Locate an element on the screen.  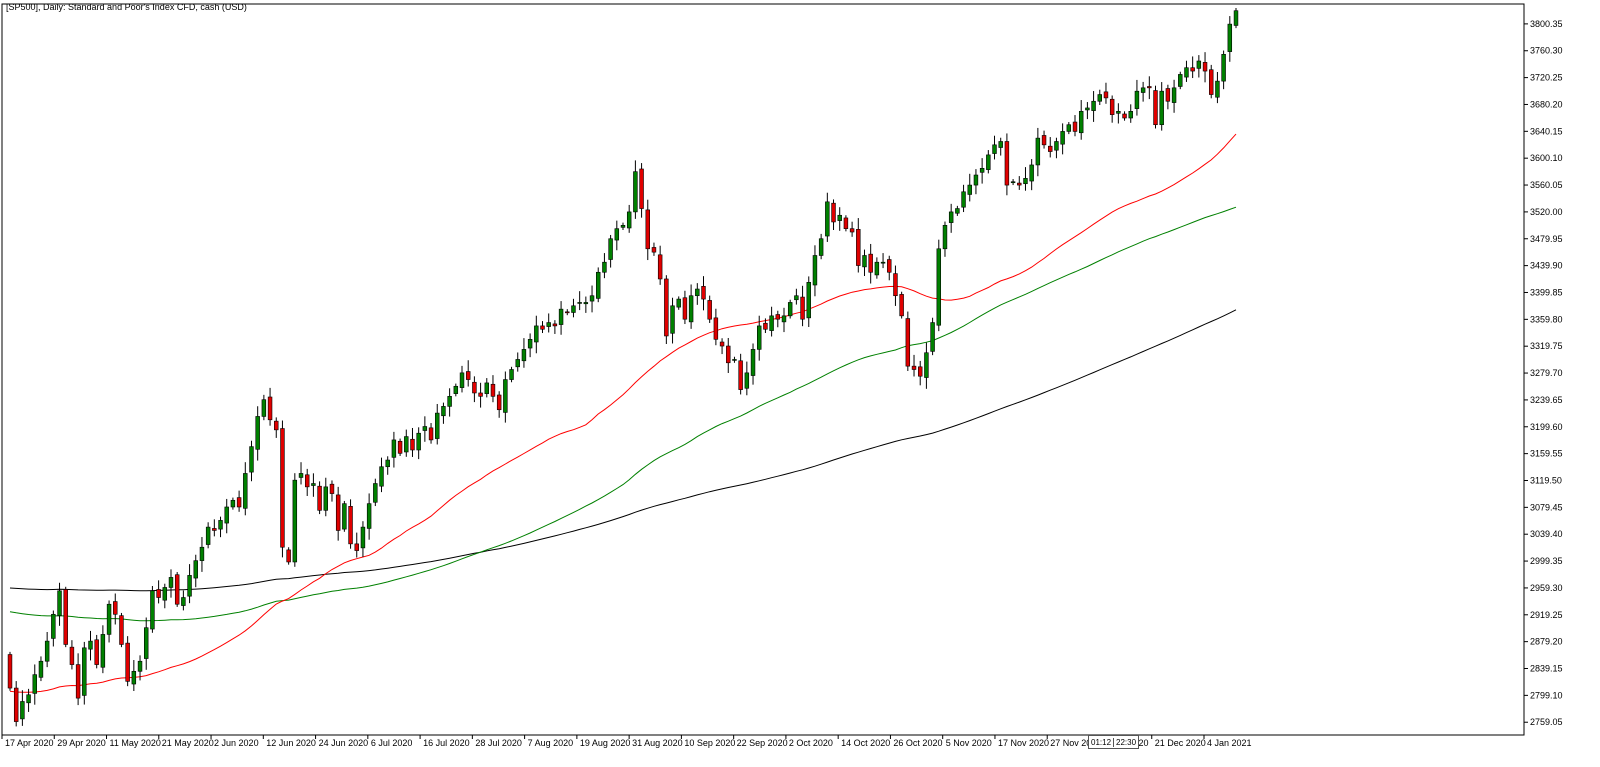
y-tick-label: 3239.65 is located at coordinates (1546, 400).